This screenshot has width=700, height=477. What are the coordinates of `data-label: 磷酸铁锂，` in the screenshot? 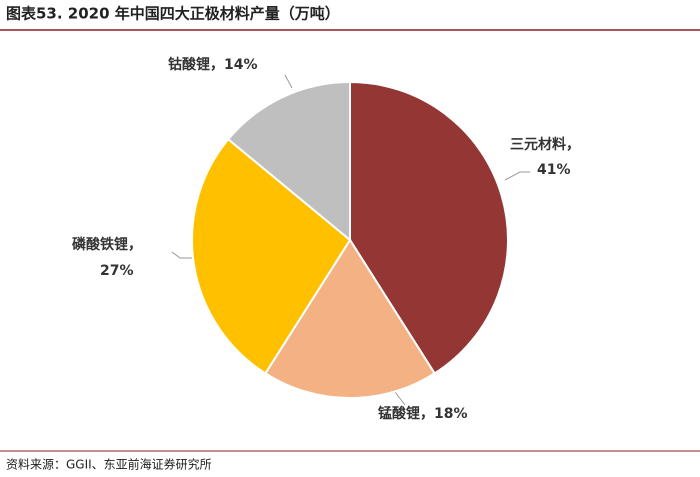 It's located at (107, 244).